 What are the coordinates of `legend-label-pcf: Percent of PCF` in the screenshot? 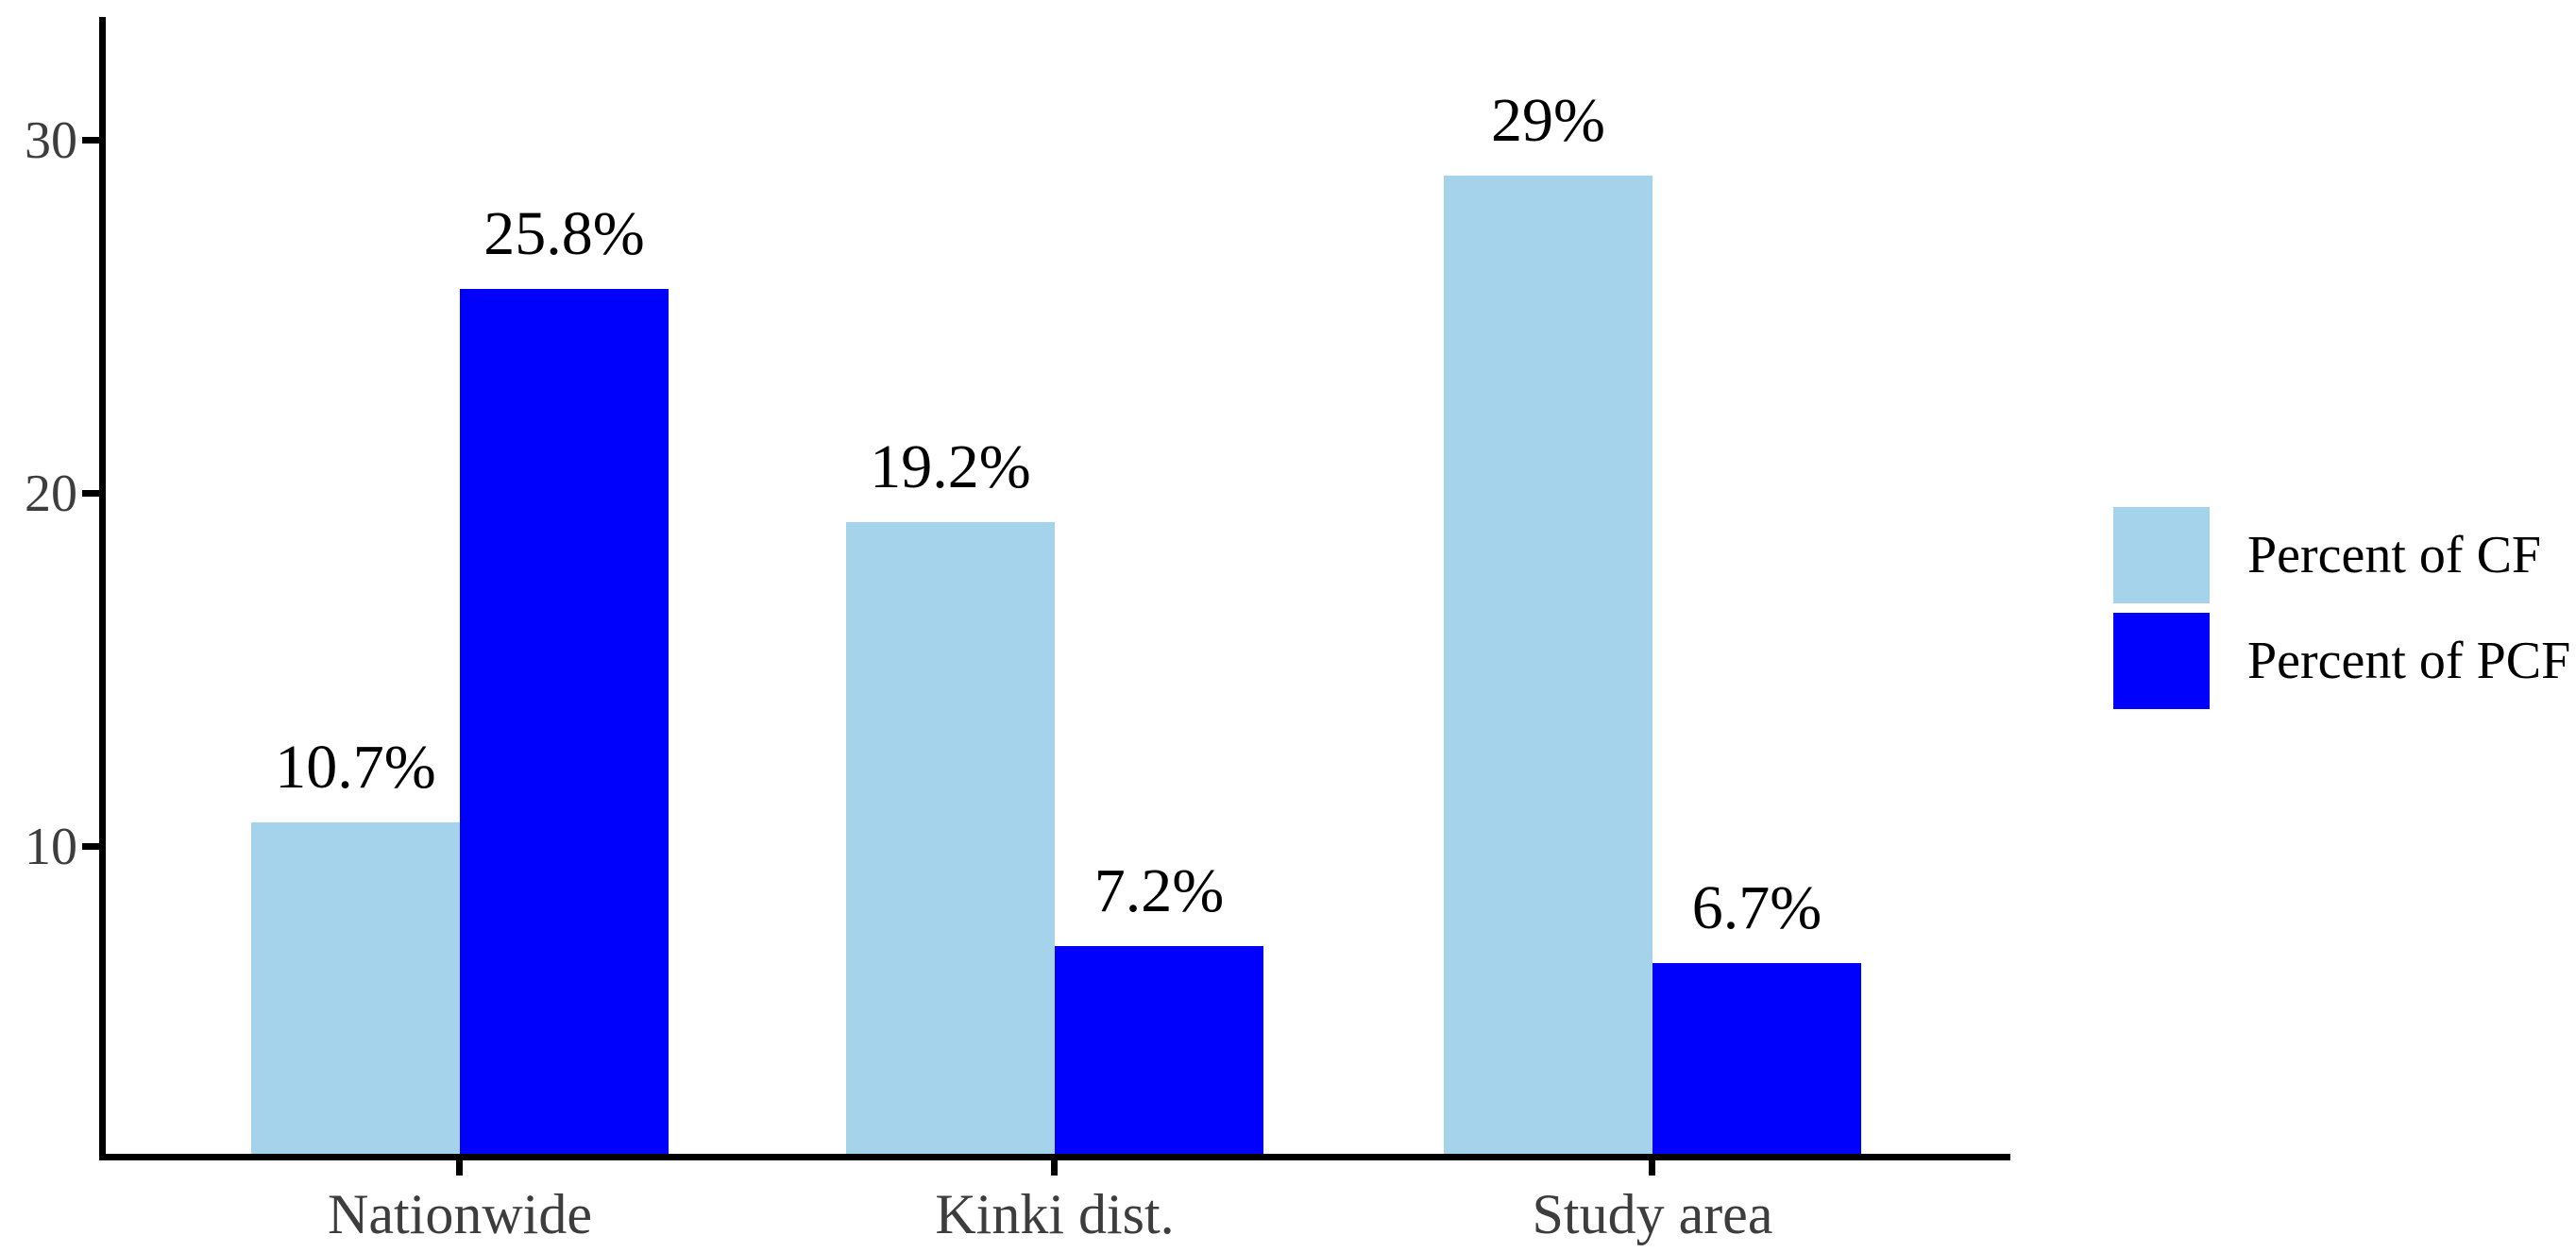 It's located at (2409, 661).